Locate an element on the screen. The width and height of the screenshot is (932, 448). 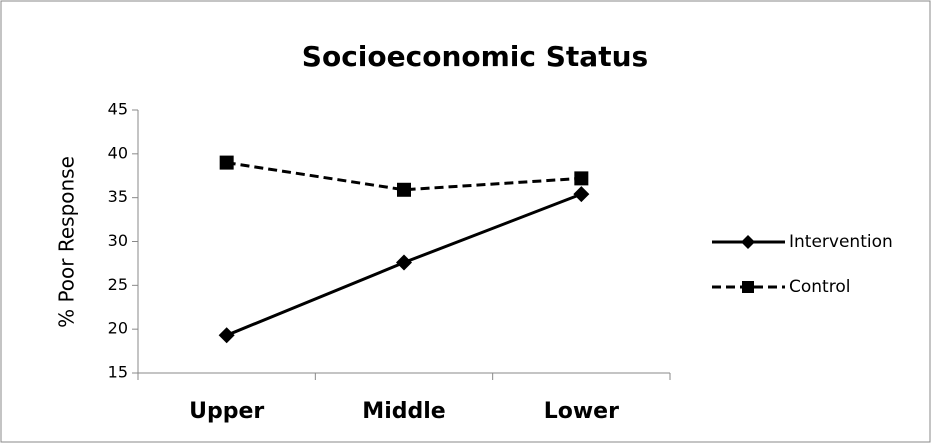
x-tick-label: Lower is located at coordinates (581, 411).